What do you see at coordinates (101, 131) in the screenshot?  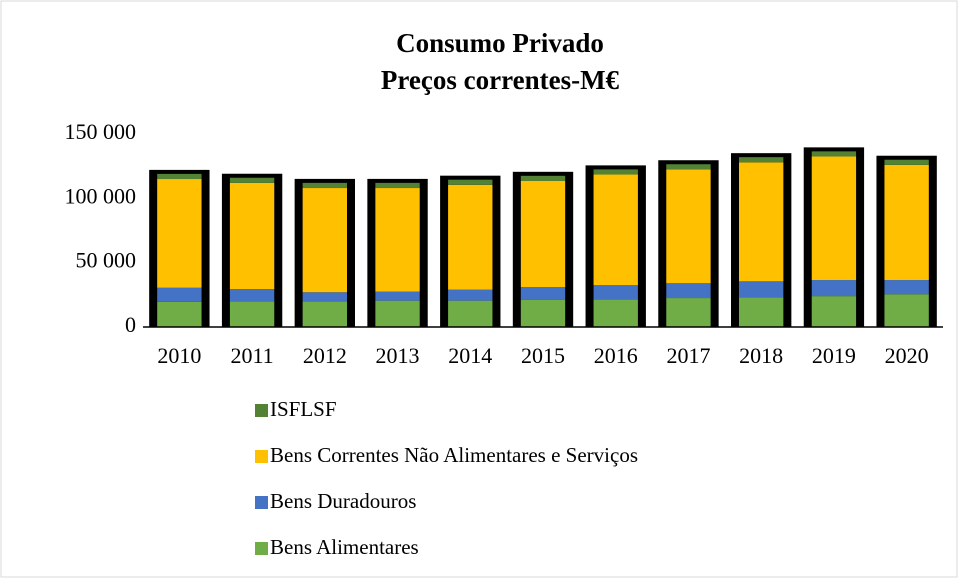 I see `y-tick-label: 150 000` at bounding box center [101, 131].